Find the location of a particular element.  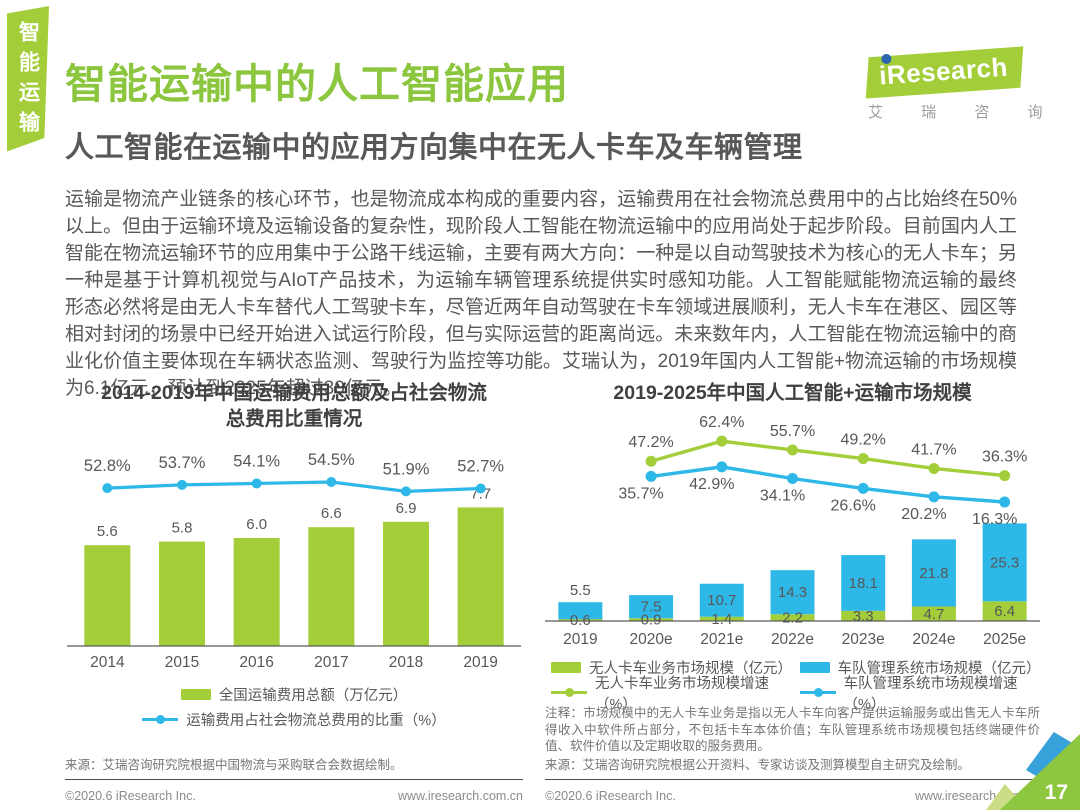

page-number: 17 is located at coordinates (1056, 792).